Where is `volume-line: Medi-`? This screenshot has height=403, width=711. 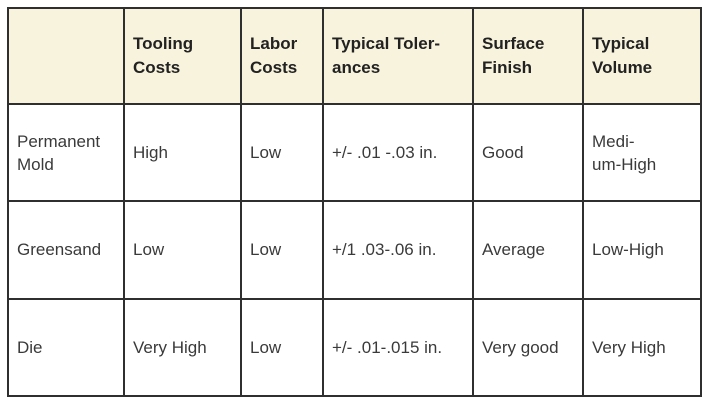 volume-line: Medi- is located at coordinates (613, 141).